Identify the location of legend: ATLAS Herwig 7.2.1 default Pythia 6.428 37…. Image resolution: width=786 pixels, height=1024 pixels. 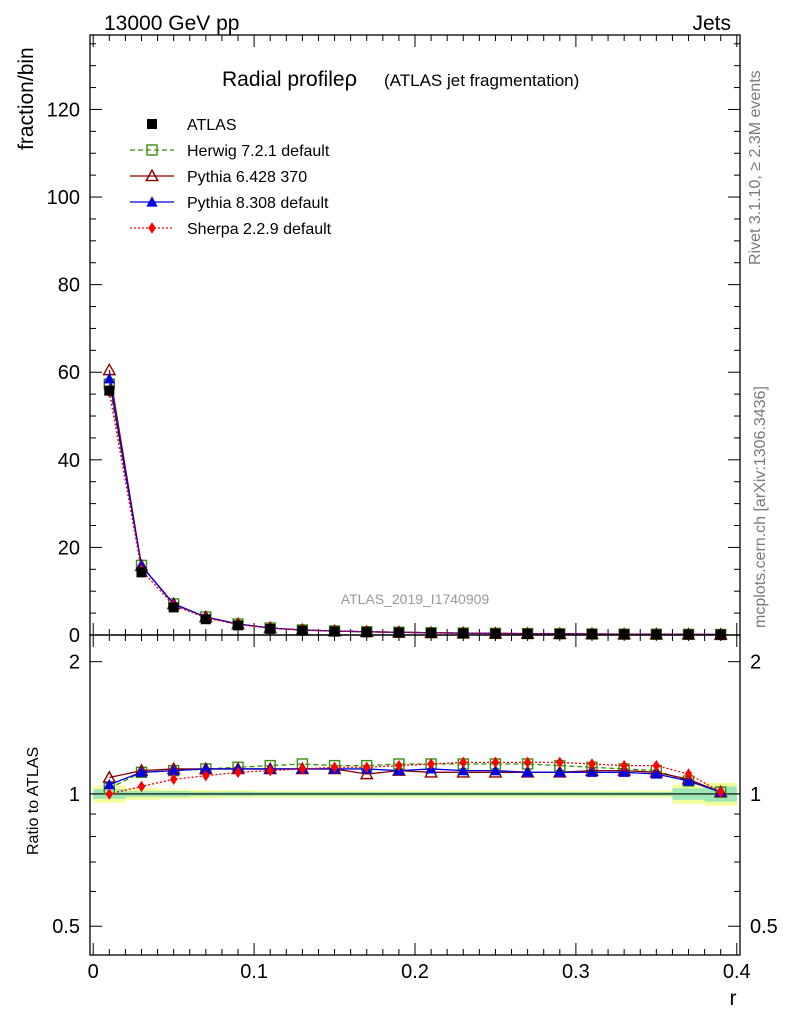
(231, 177).